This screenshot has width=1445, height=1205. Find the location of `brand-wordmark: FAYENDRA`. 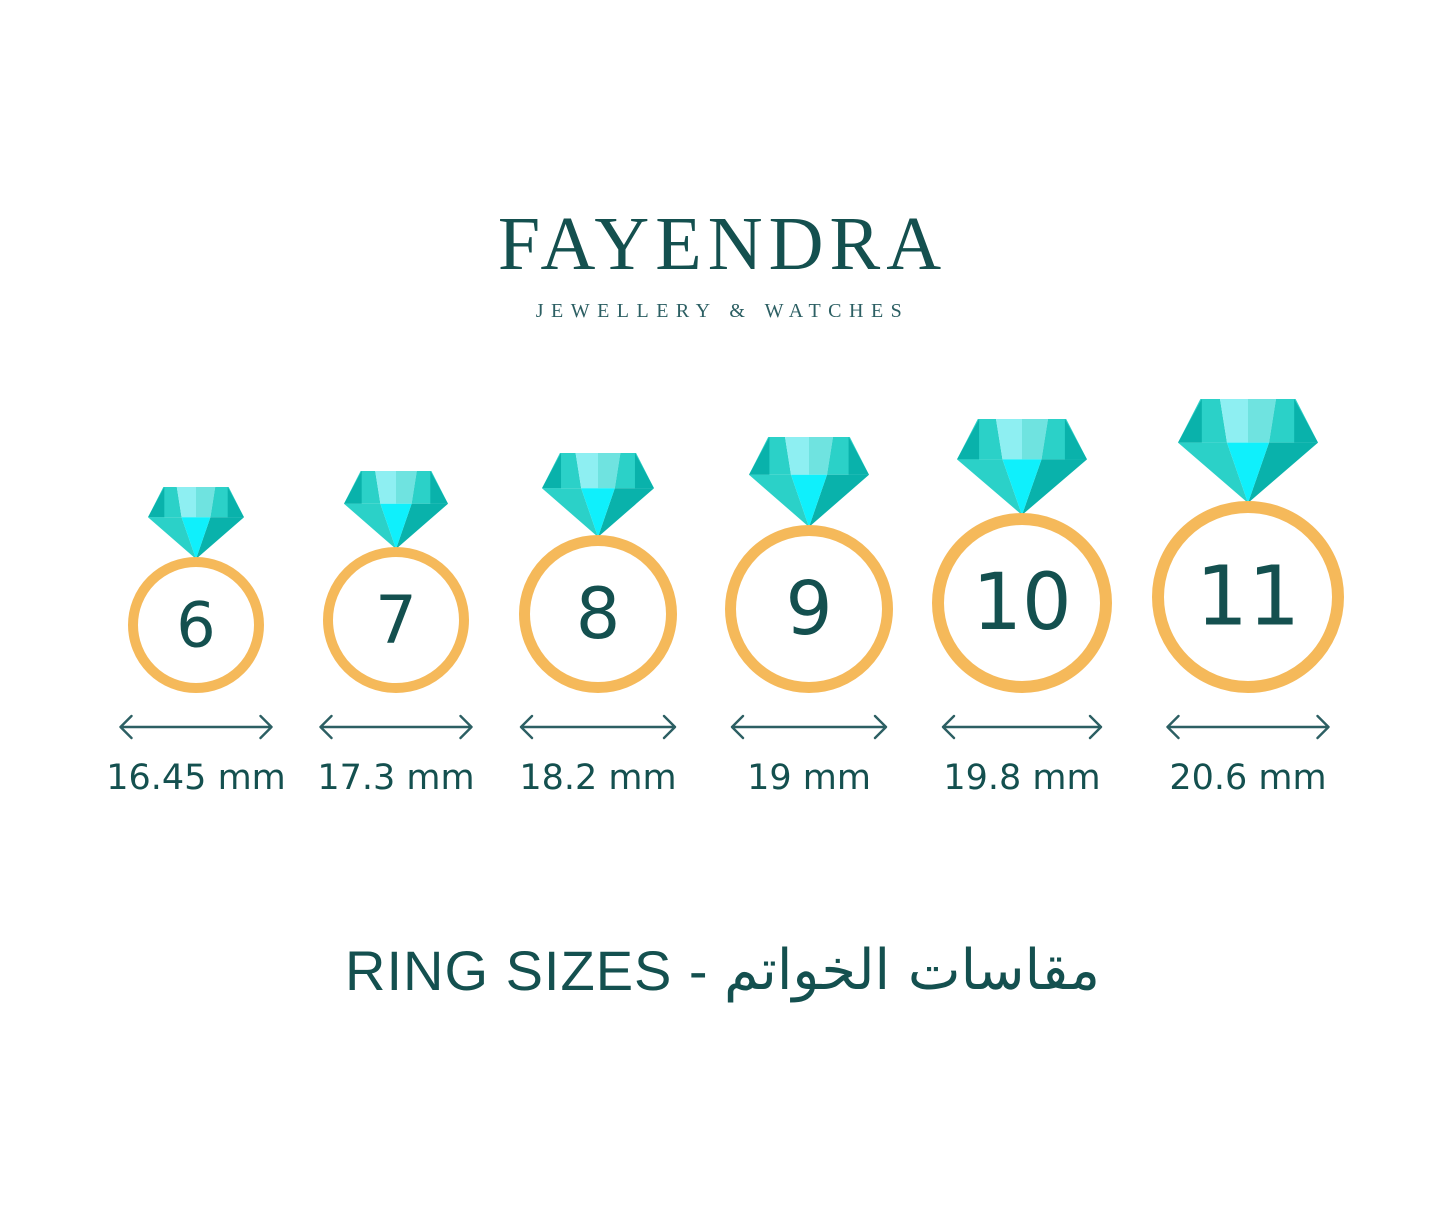

brand-wordmark: FAYENDRA is located at coordinates (722, 244).